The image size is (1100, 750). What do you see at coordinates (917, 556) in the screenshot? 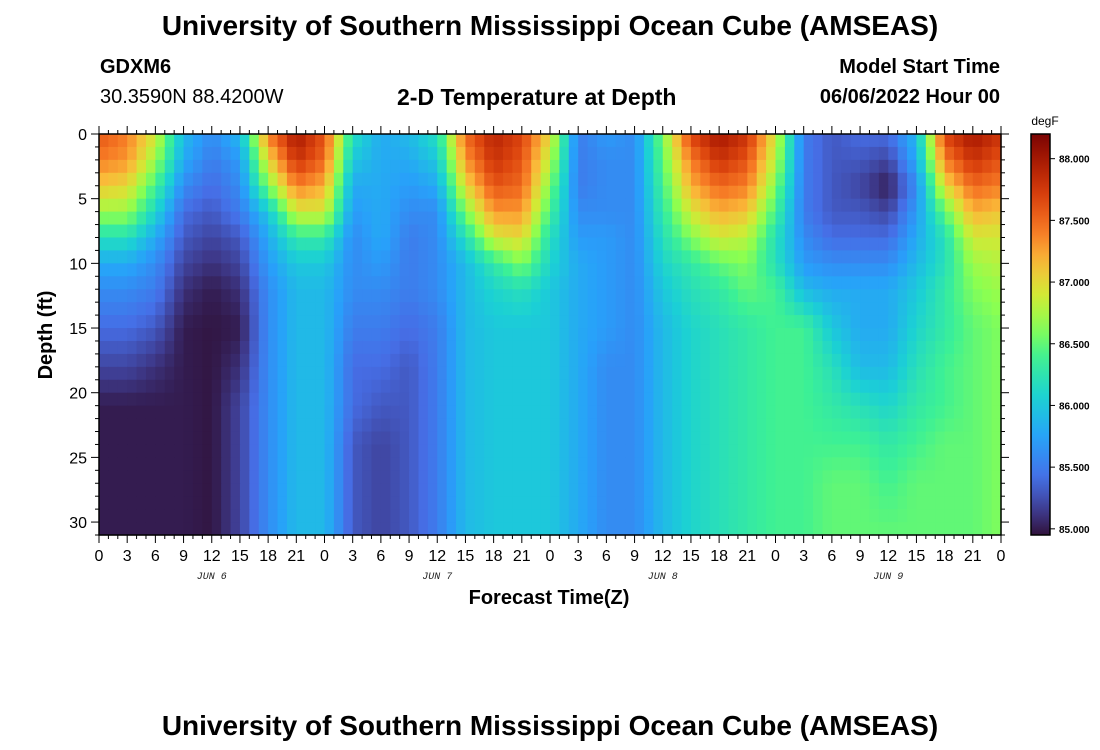
I see `x-tick-label: 15` at bounding box center [917, 556].